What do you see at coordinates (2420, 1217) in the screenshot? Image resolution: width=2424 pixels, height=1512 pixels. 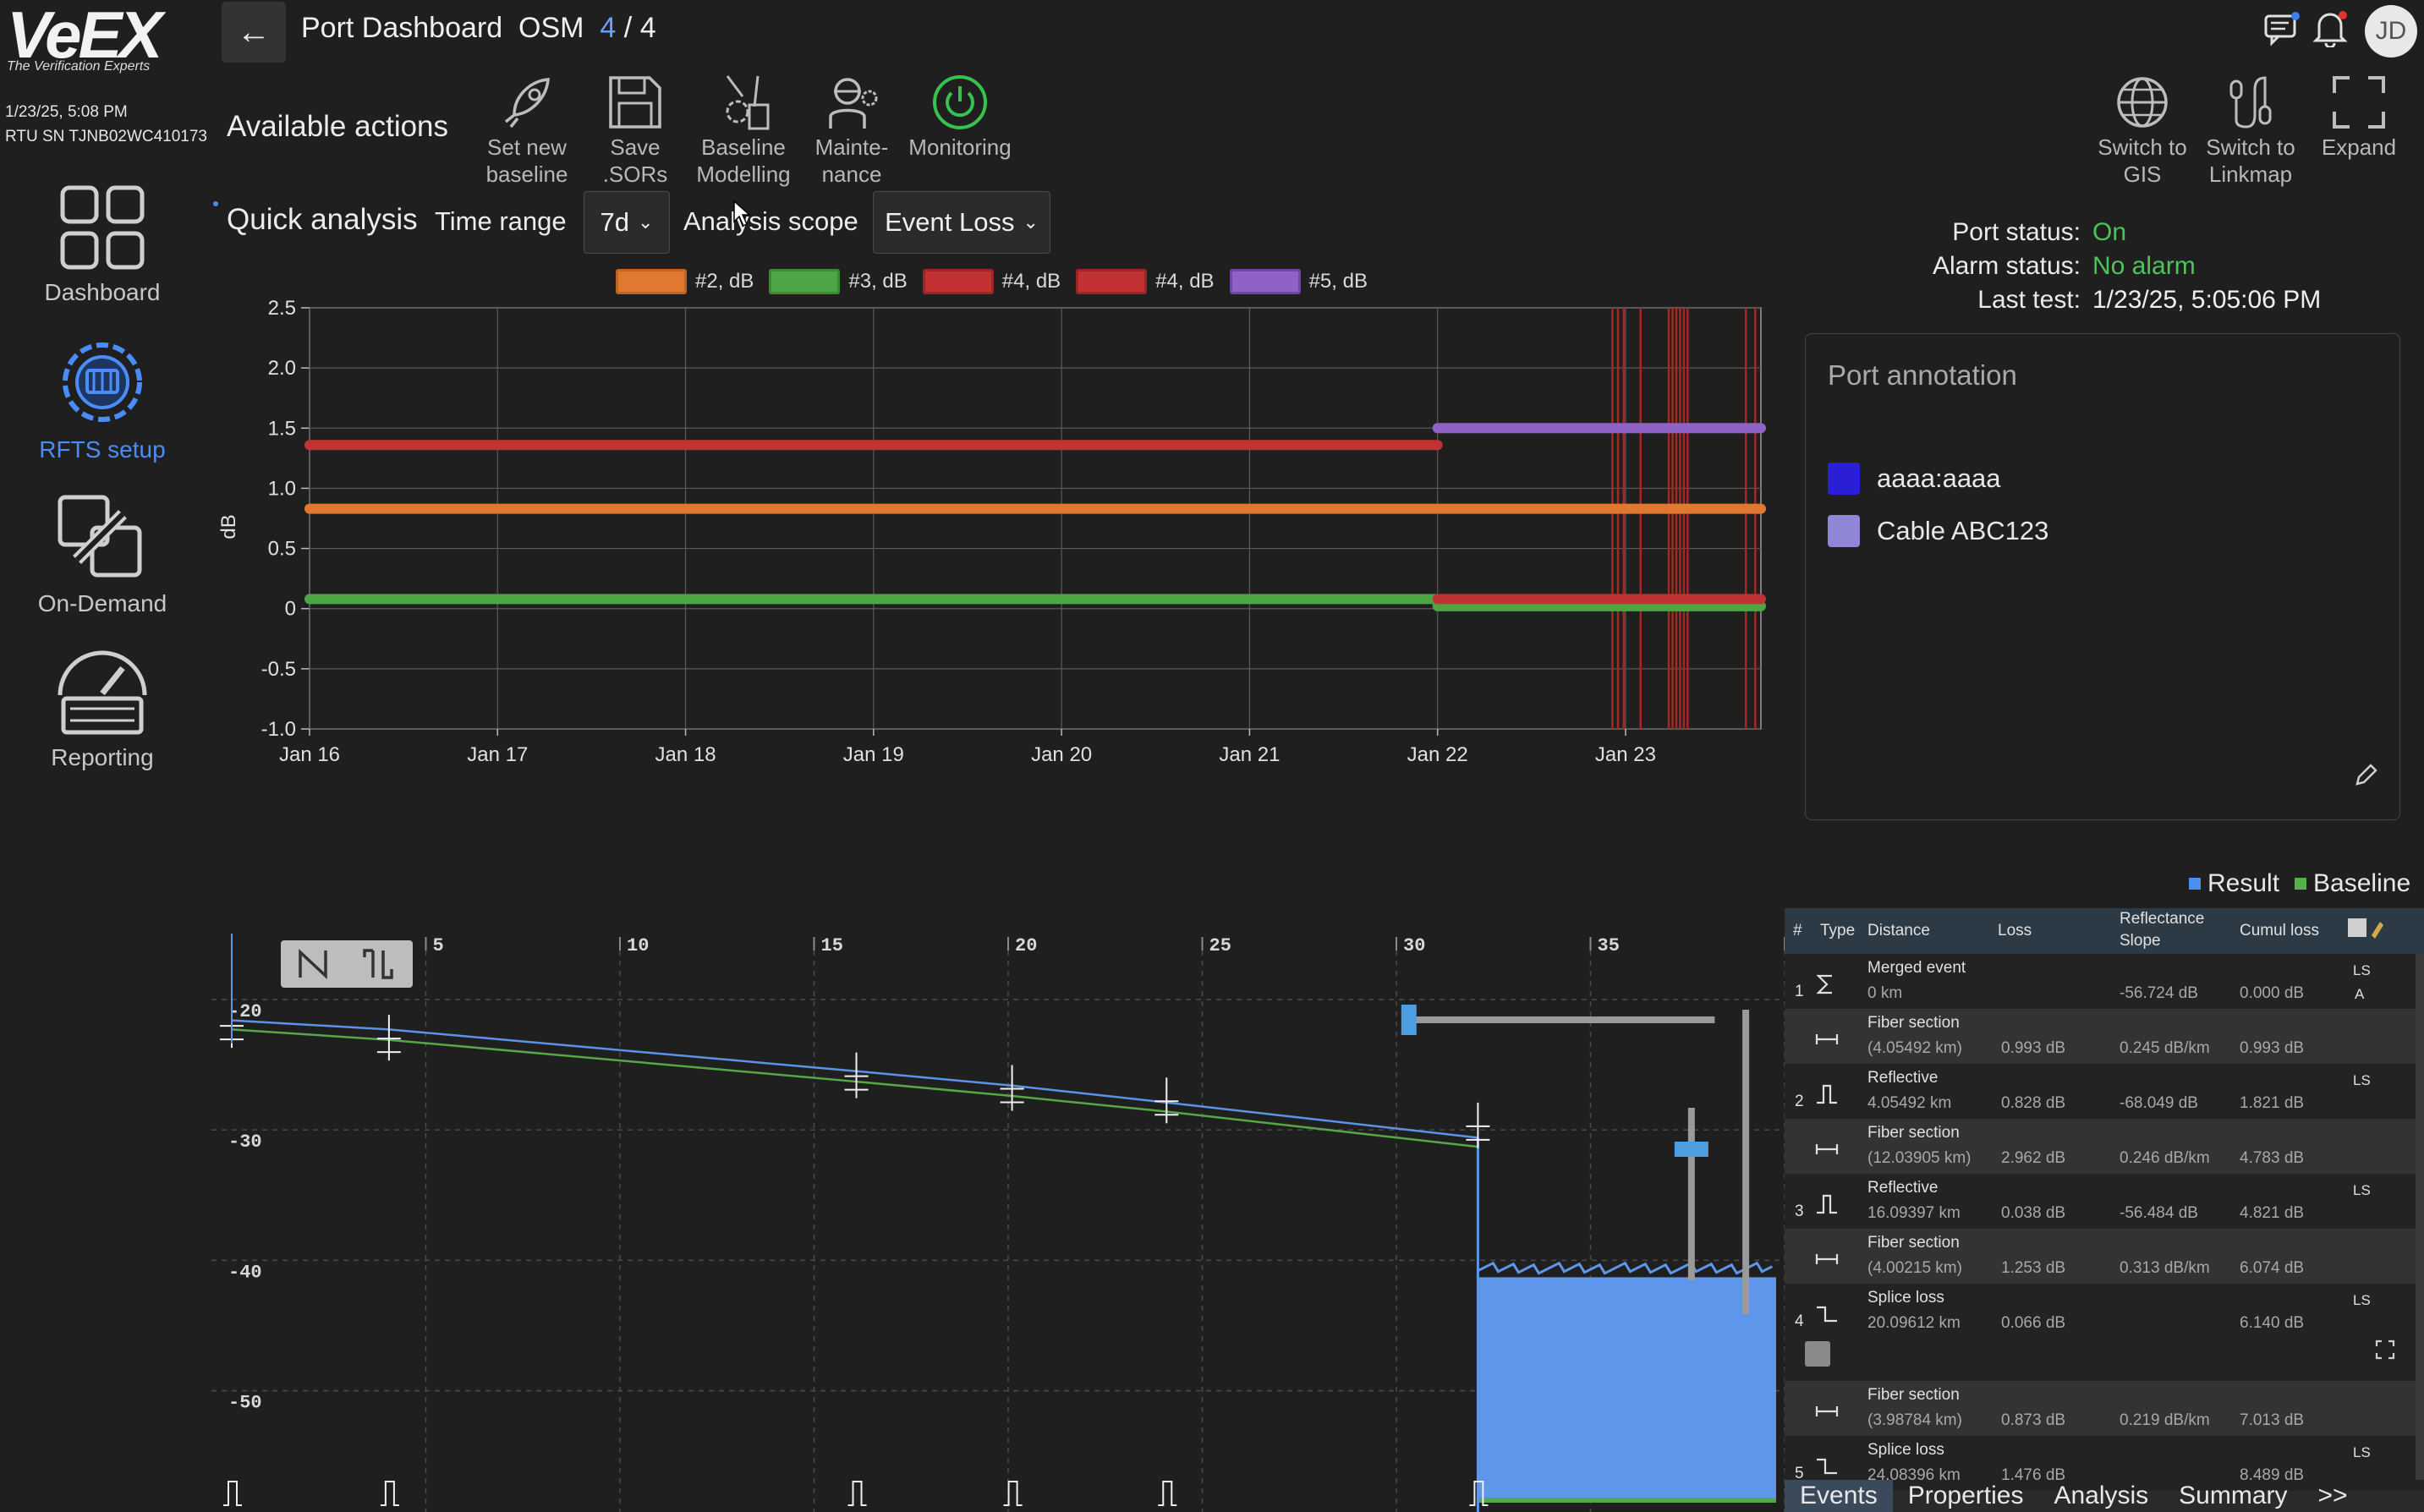 I see `table-scrollbar` at bounding box center [2420, 1217].